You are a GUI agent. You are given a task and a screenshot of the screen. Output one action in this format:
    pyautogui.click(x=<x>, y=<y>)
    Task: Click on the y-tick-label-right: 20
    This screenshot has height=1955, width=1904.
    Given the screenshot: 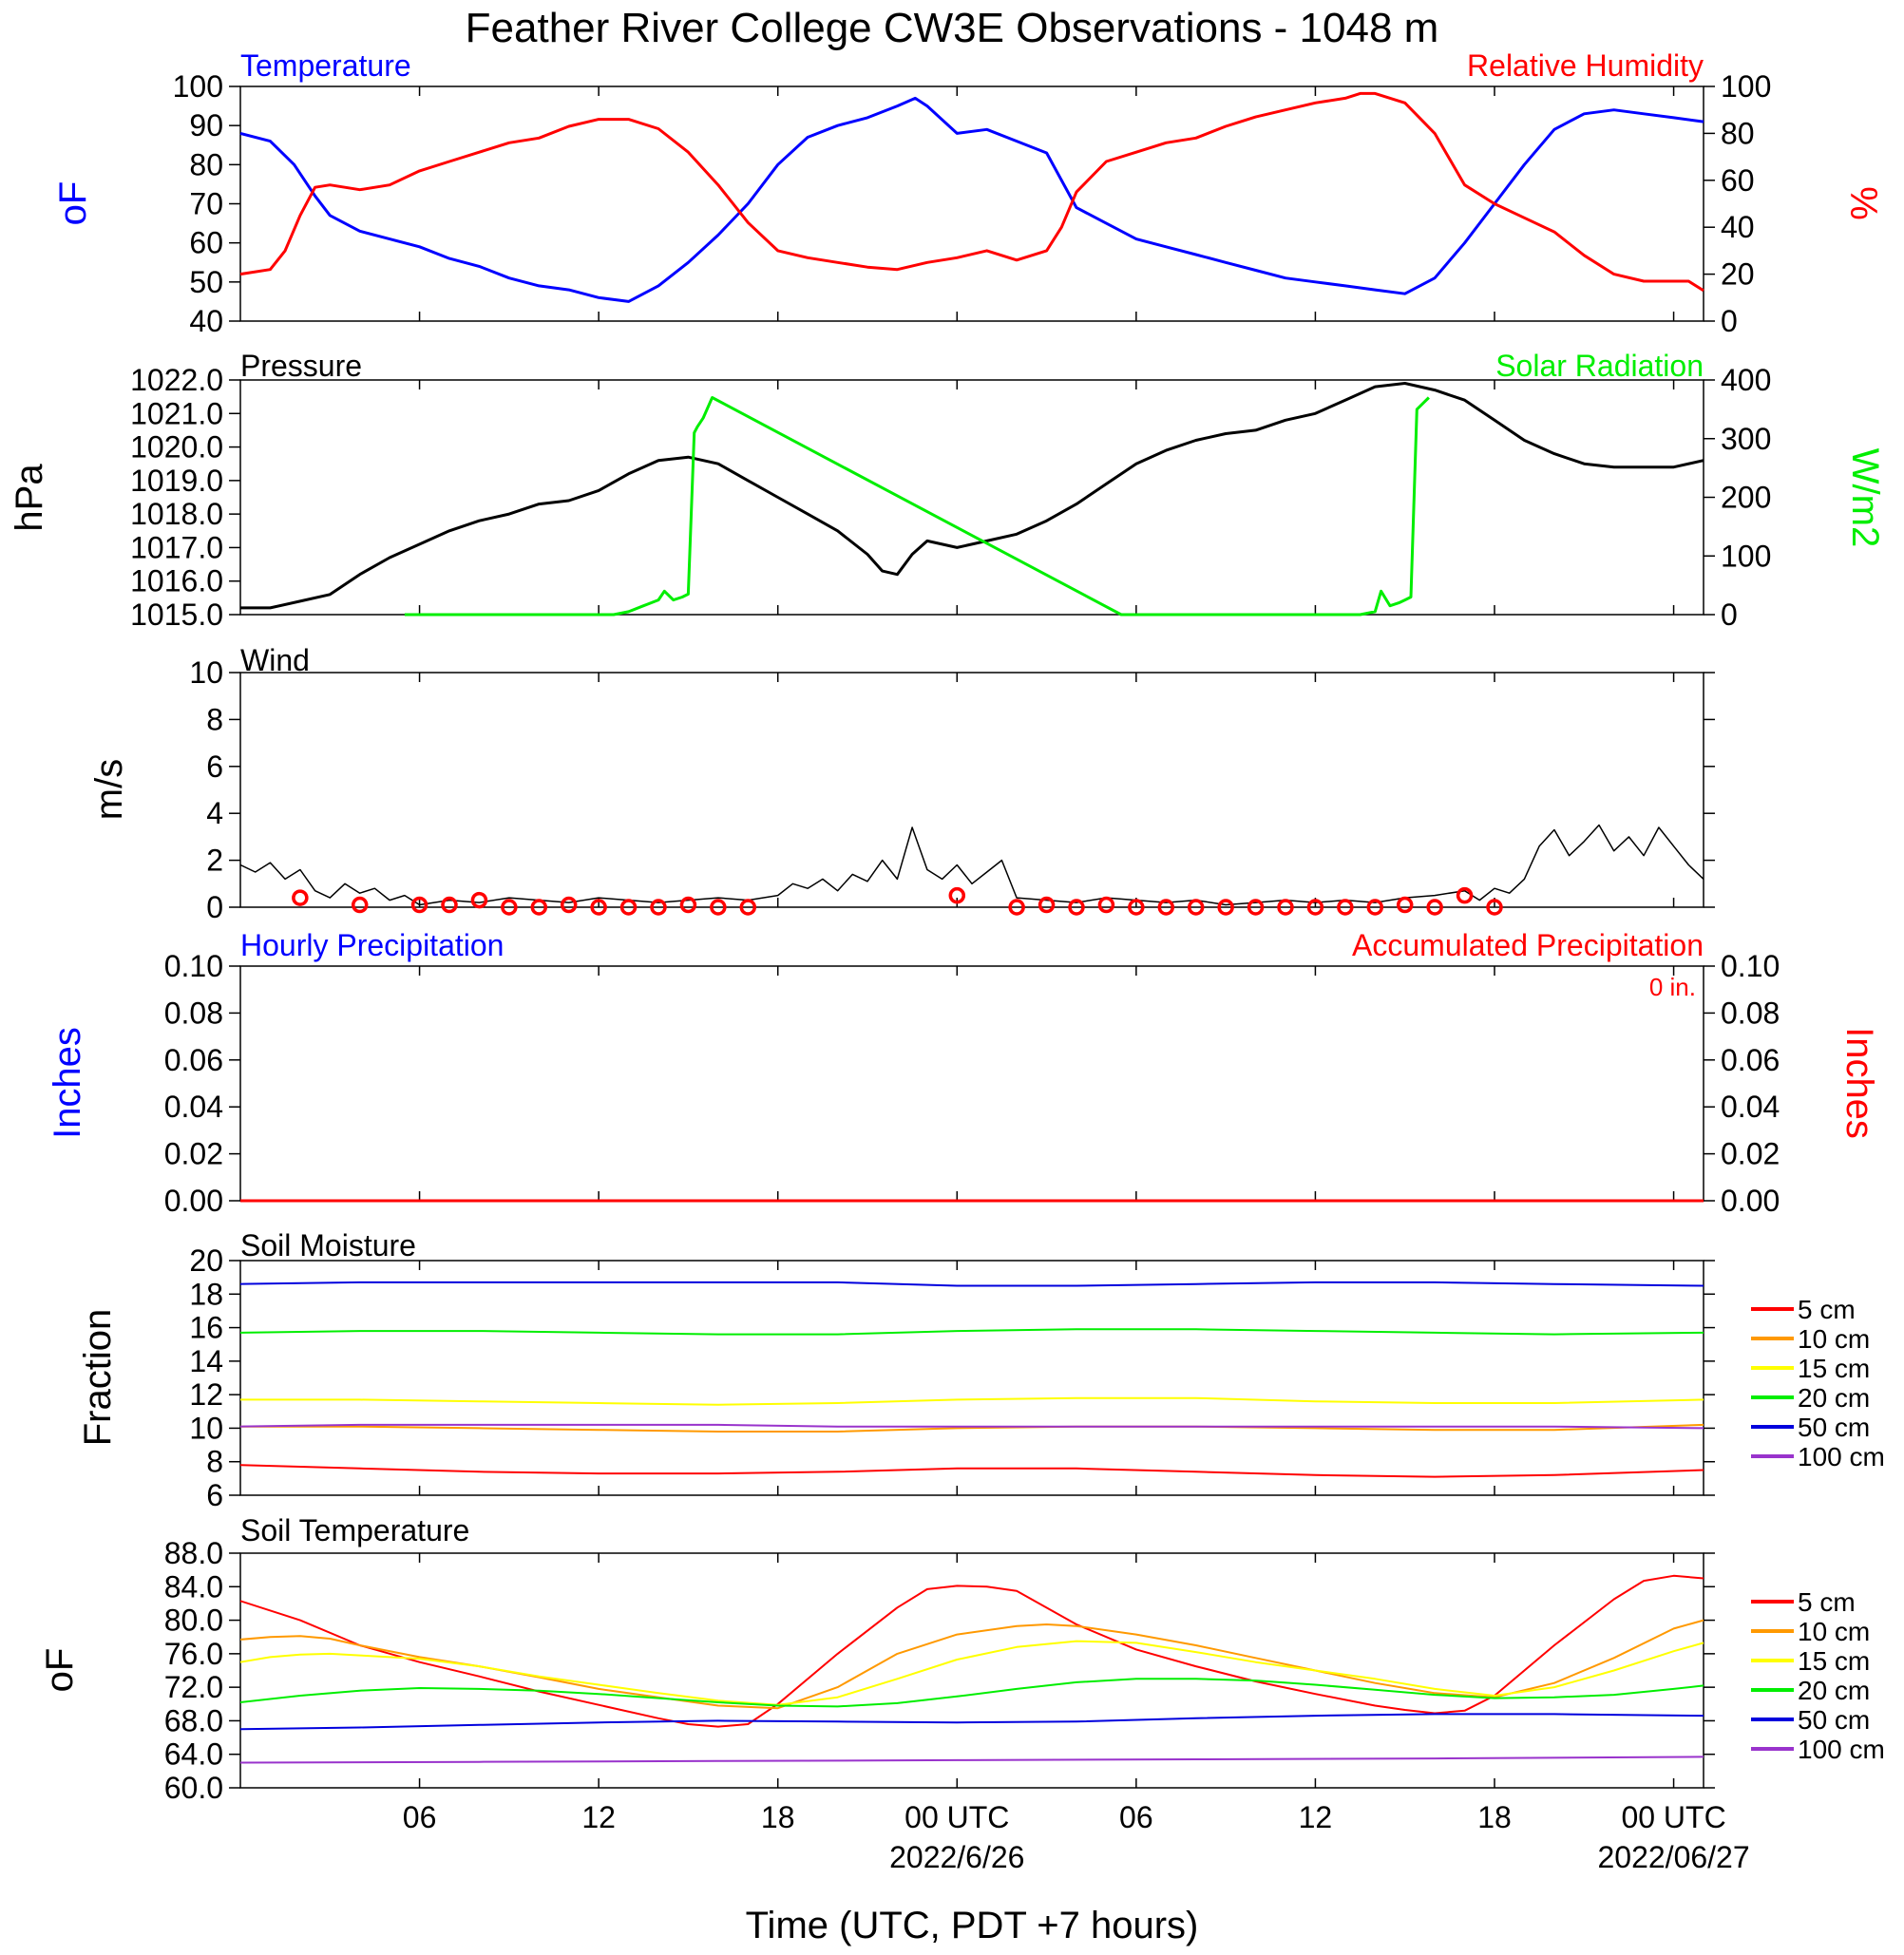 What is the action you would take?
    pyautogui.click(x=1738, y=274)
    